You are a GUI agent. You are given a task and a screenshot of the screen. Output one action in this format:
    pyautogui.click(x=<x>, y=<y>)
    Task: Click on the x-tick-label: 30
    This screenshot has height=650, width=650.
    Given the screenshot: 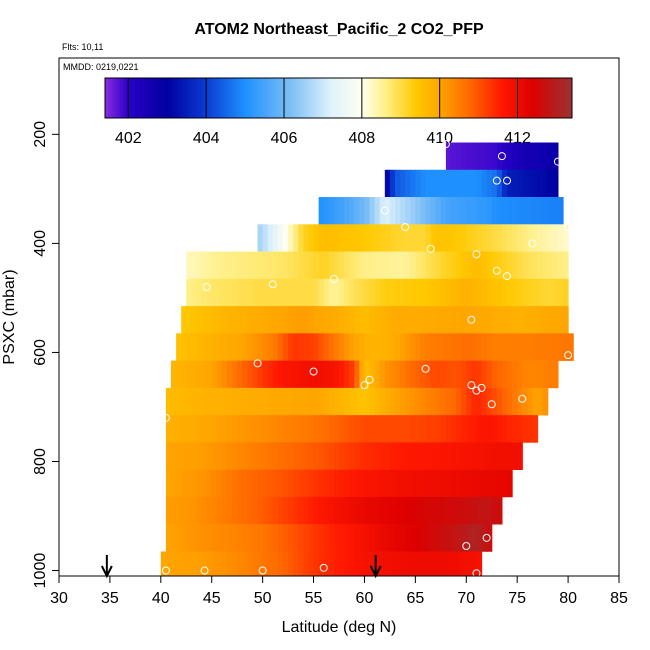 What is the action you would take?
    pyautogui.click(x=59, y=598)
    